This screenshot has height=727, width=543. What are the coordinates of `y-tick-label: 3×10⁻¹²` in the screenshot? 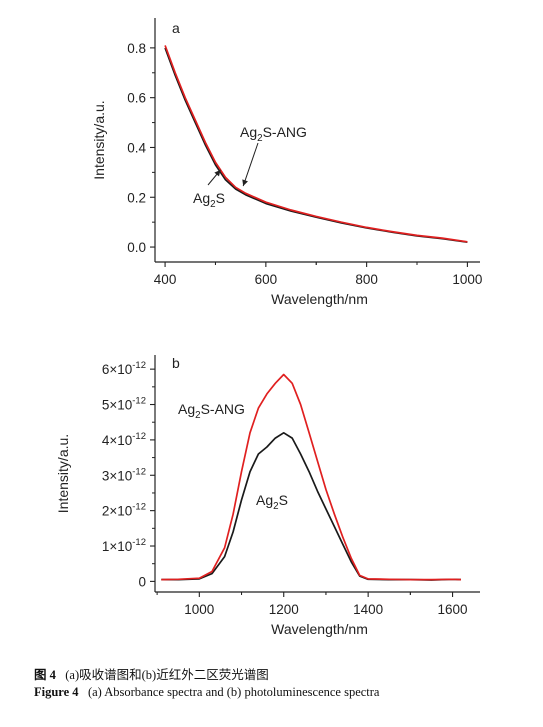 It's located at (124, 474).